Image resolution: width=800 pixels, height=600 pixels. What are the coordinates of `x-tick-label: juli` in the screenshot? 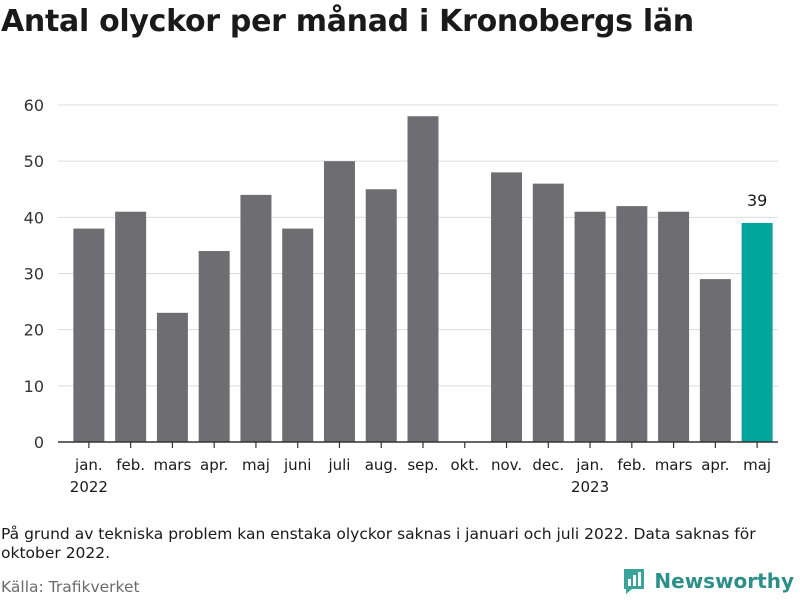 It's located at (338, 465).